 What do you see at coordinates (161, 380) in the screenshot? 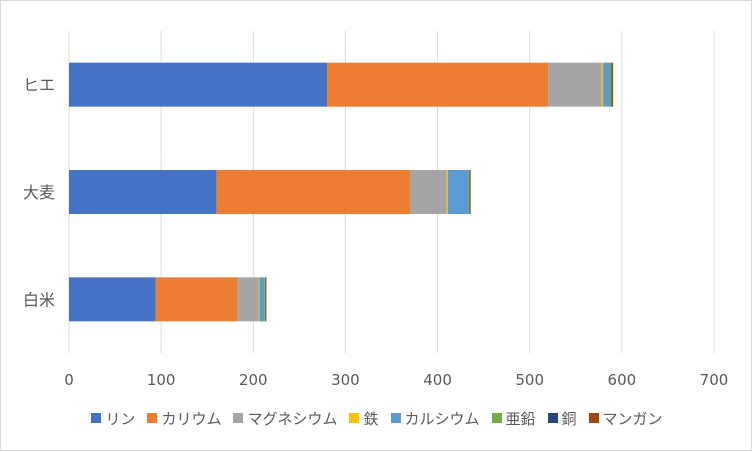
I see `x-tick-label: 100` at bounding box center [161, 380].